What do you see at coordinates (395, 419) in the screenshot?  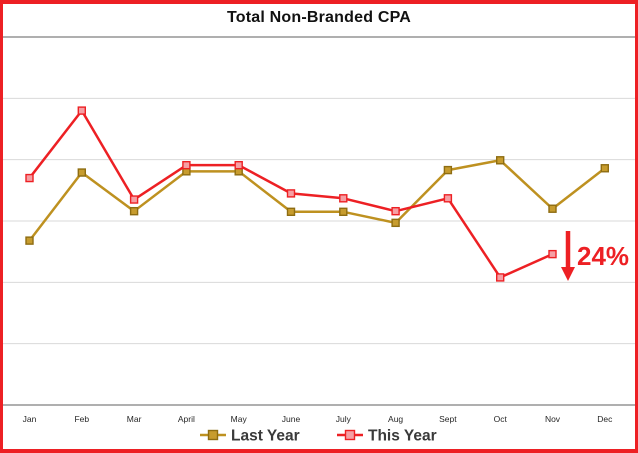 I see `x-axis-label: Aug` at bounding box center [395, 419].